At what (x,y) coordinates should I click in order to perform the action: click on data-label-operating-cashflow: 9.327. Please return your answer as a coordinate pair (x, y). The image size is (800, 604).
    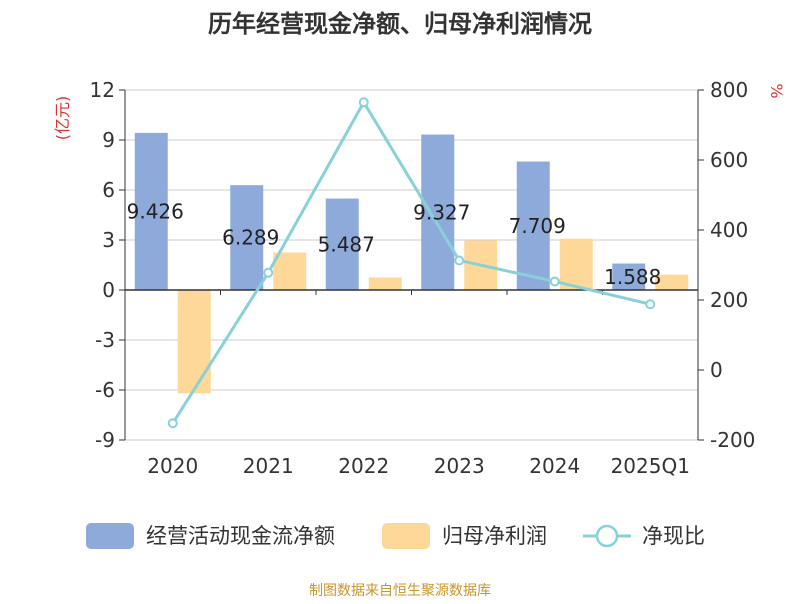
    Looking at the image, I should click on (441, 212).